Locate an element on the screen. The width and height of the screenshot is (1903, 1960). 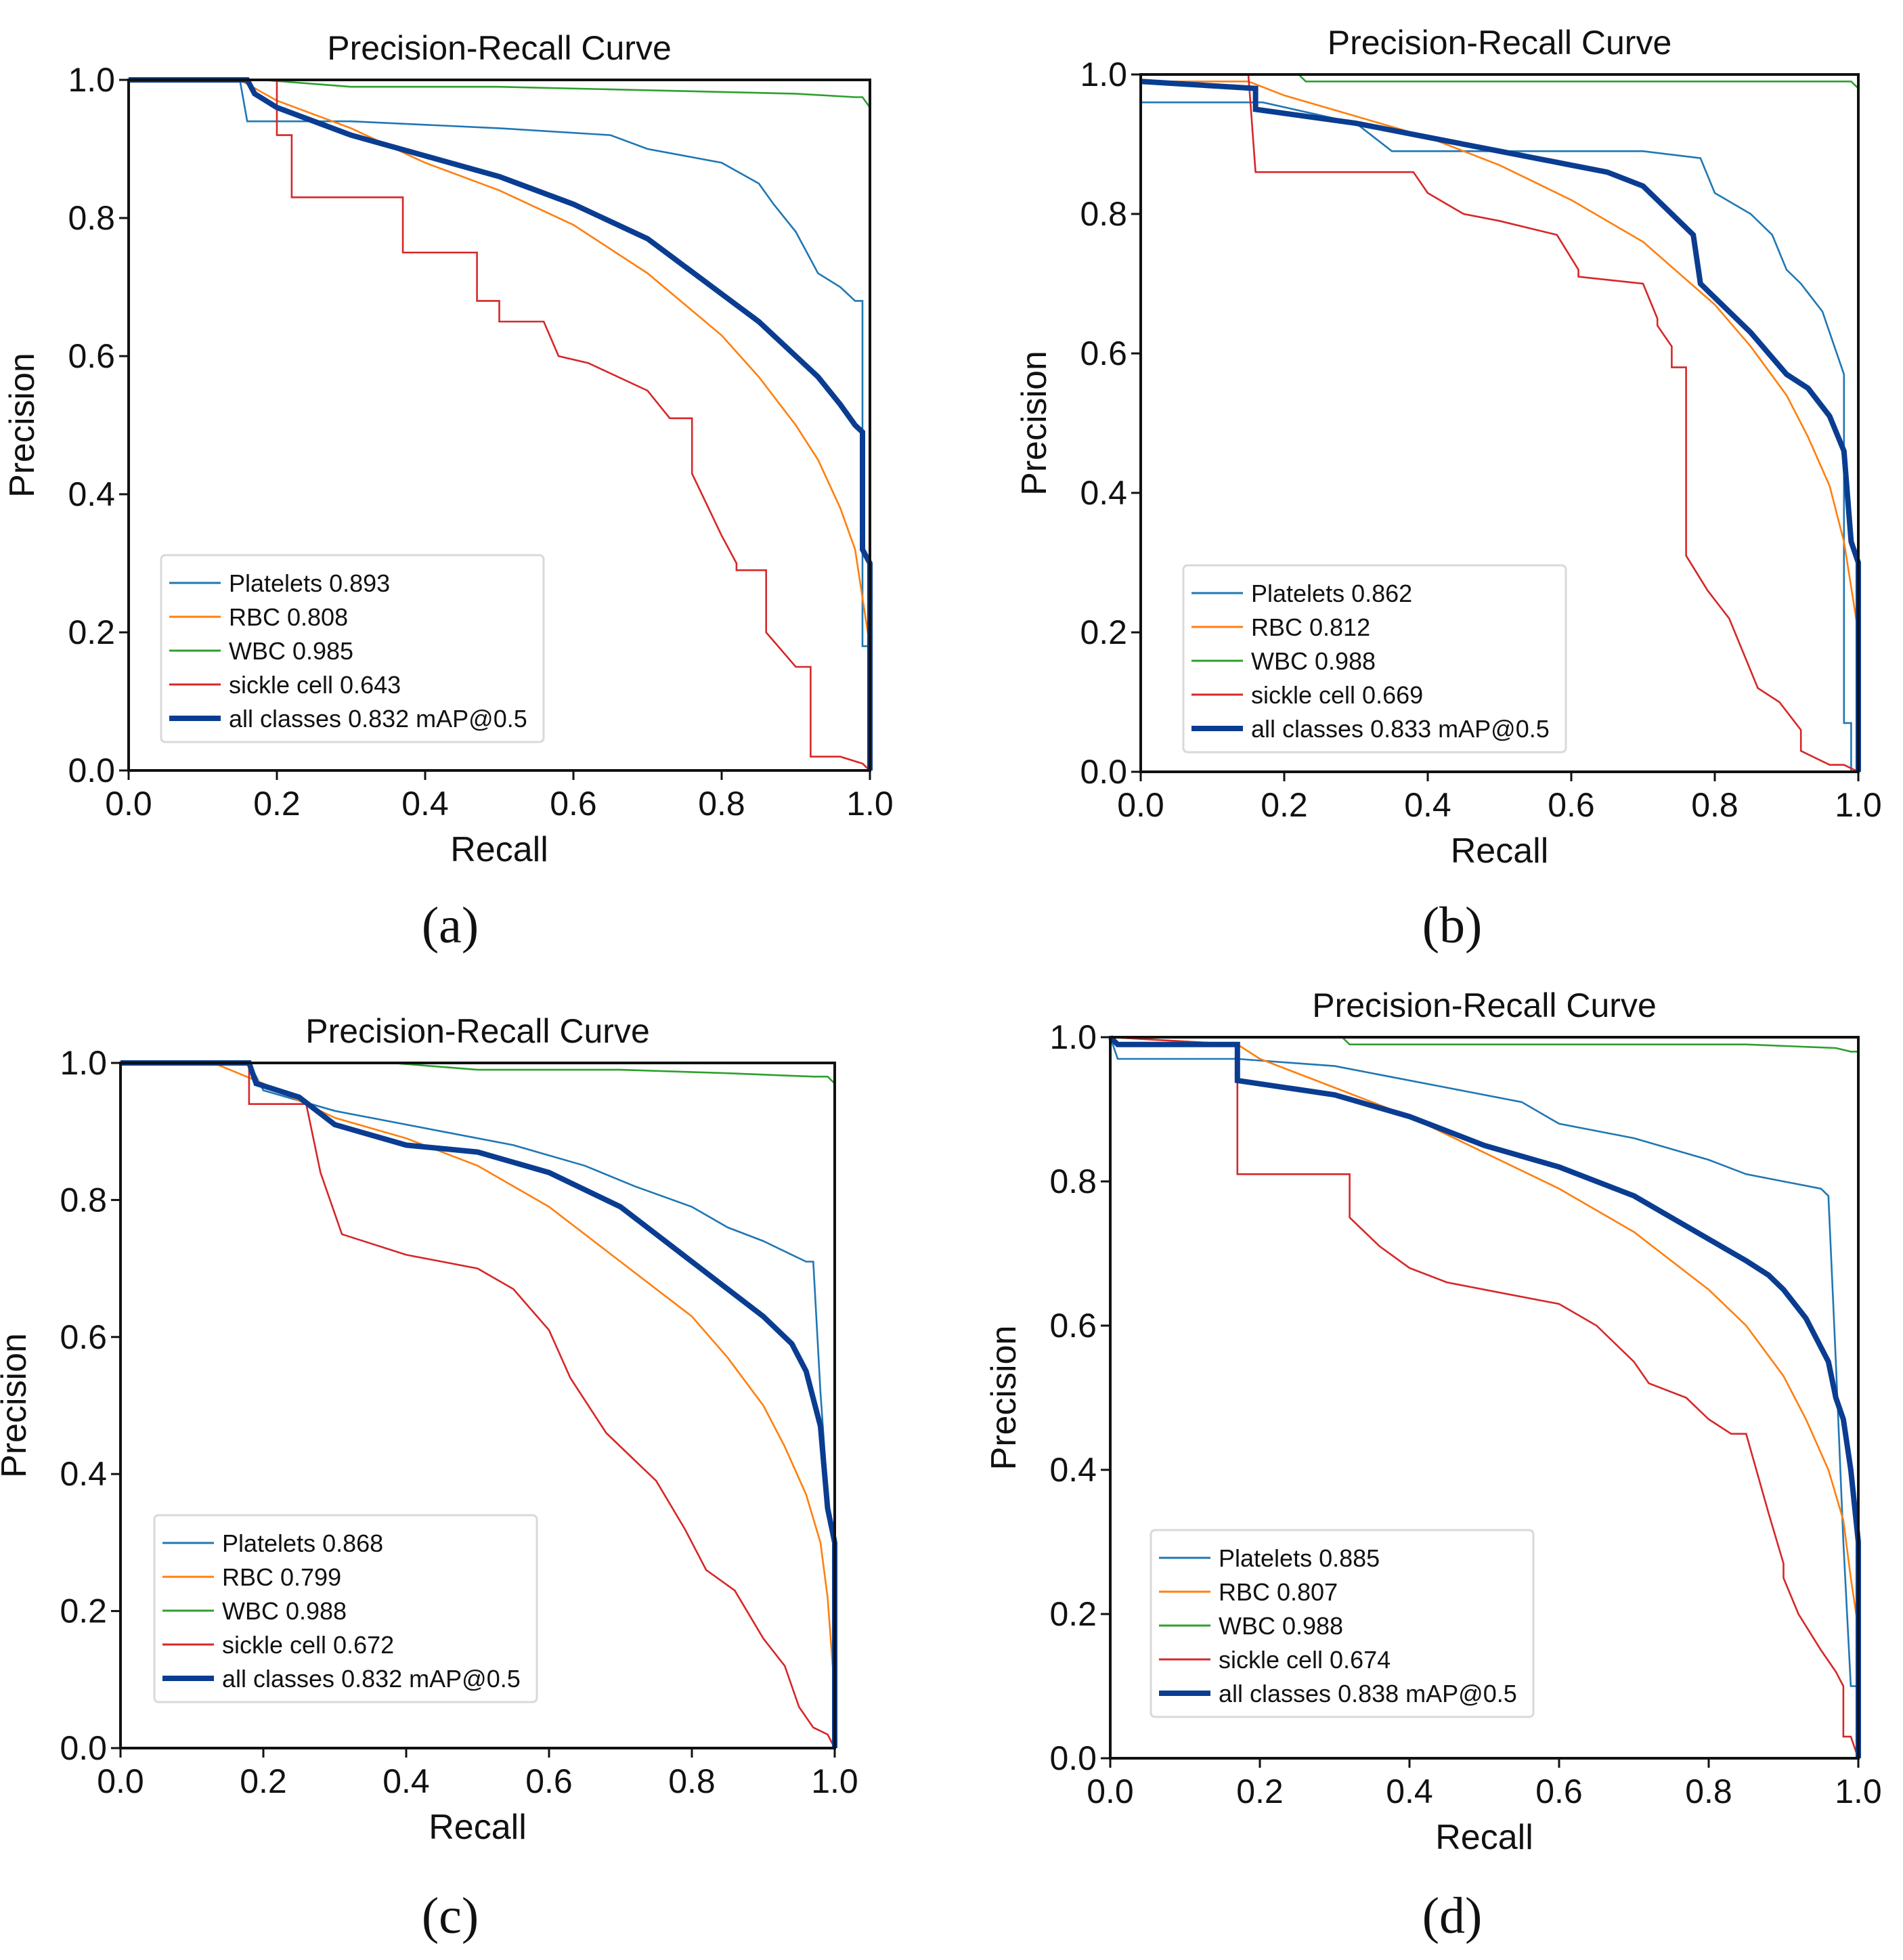
legend-label-platelets: Platelets 0.868 is located at coordinates (302, 1543).